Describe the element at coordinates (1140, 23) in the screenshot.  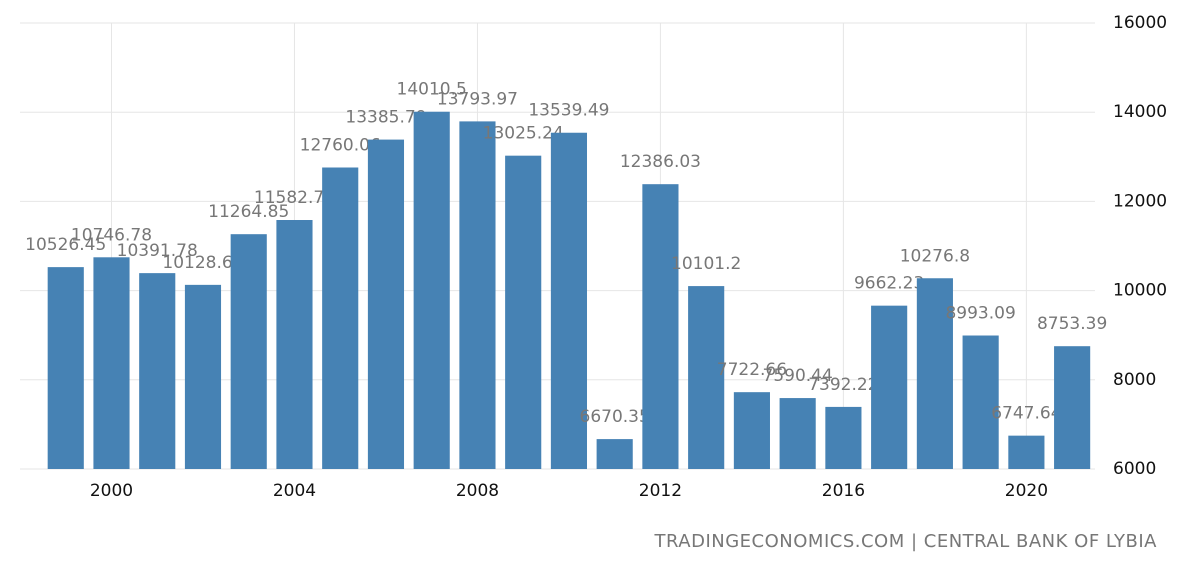
I see `y-tick-label: 16000` at that location.